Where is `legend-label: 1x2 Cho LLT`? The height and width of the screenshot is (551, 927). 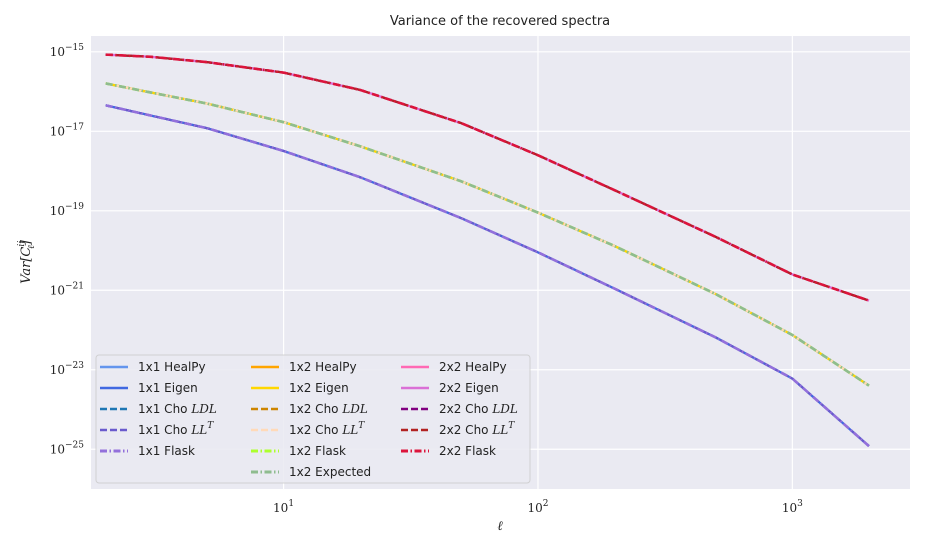 legend-label: 1x2 Cho LLT is located at coordinates (327, 429).